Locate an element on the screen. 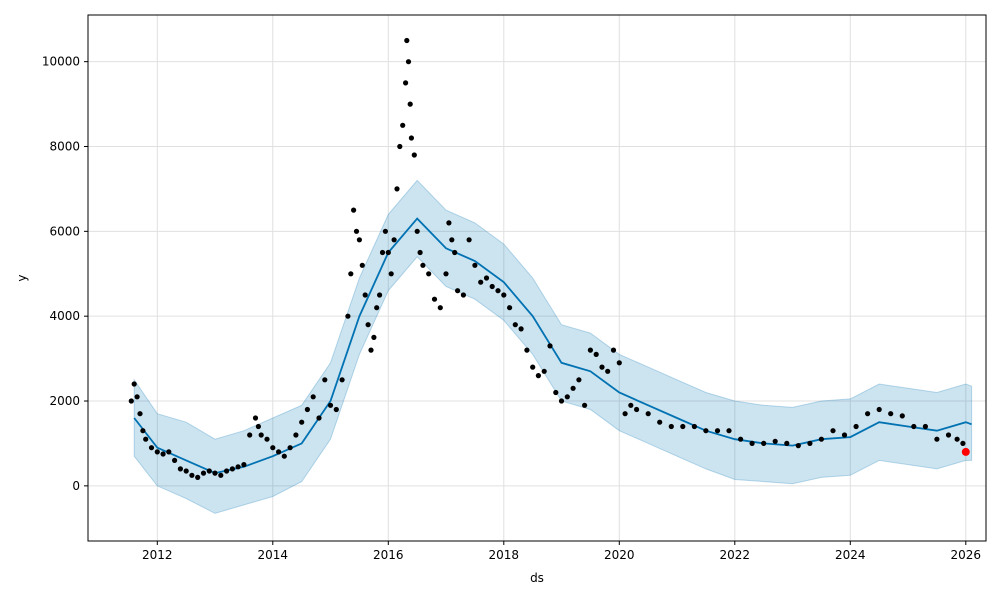  y-tick-label: 6000 is located at coordinates (64, 231).